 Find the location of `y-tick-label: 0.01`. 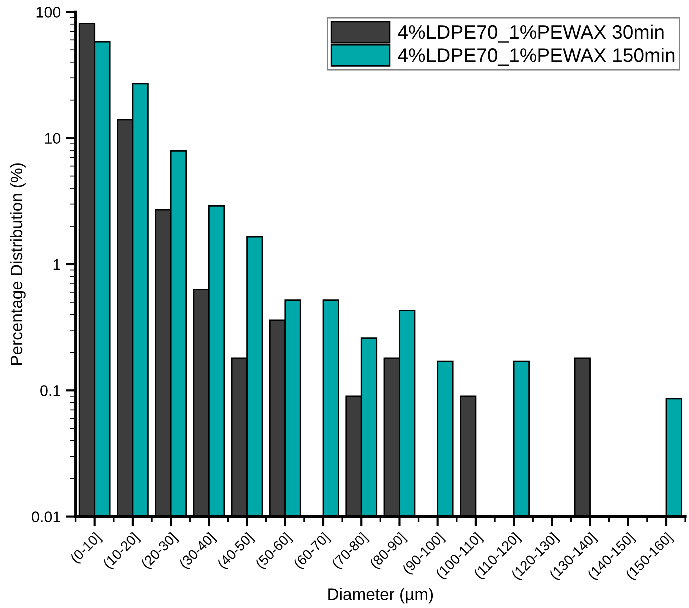

y-tick-label: 0.01 is located at coordinates (46, 517).